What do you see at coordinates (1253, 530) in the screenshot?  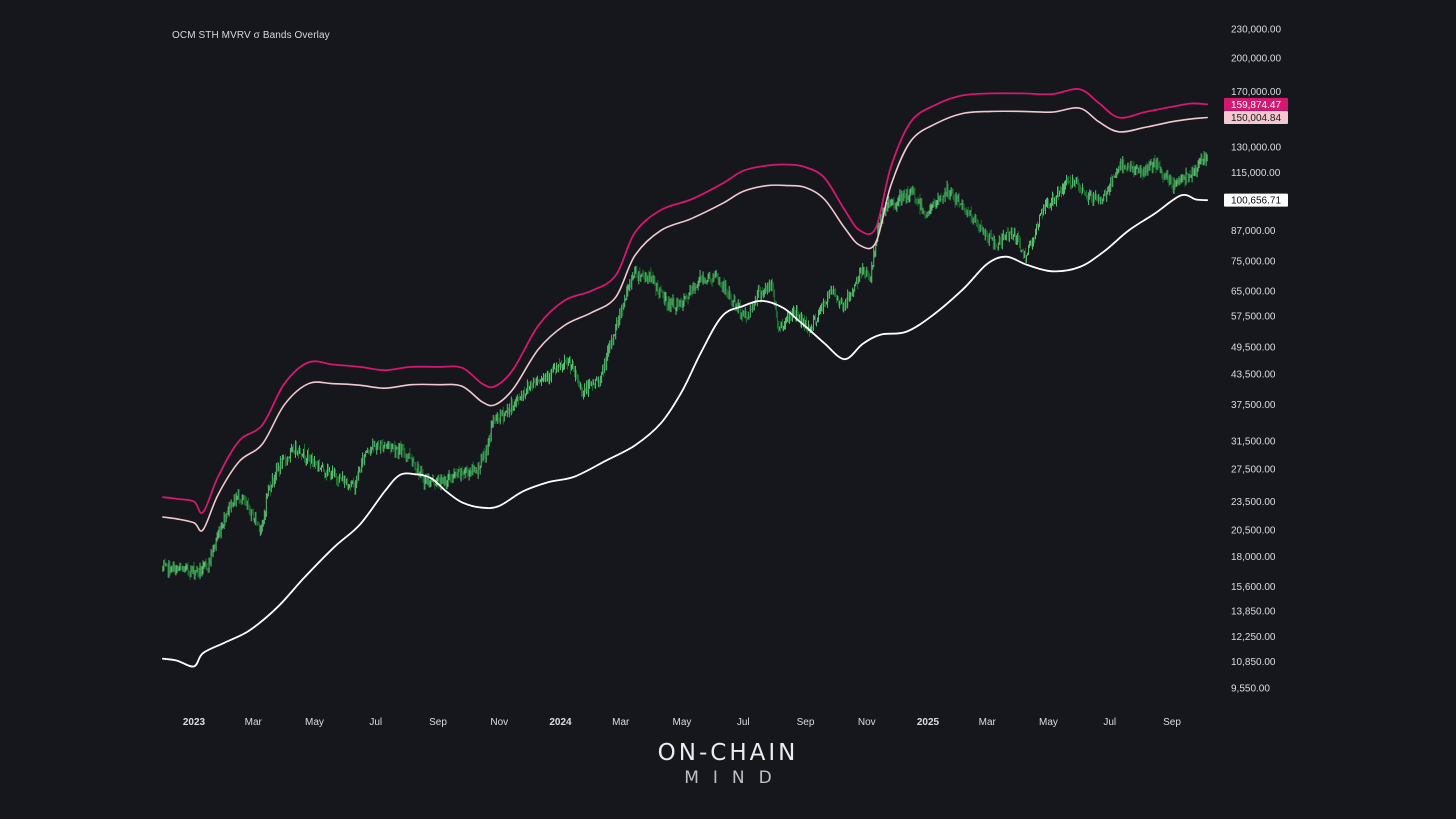 I see `y-tick-label: 20,500.00` at bounding box center [1253, 530].